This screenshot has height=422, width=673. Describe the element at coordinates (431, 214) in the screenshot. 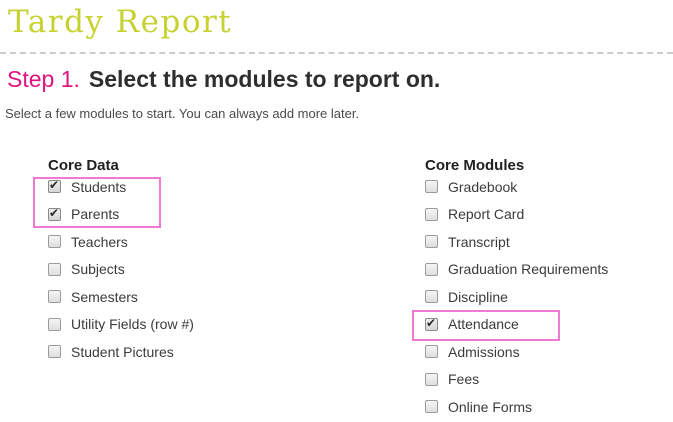

I see `report-card-checkbox` at that location.